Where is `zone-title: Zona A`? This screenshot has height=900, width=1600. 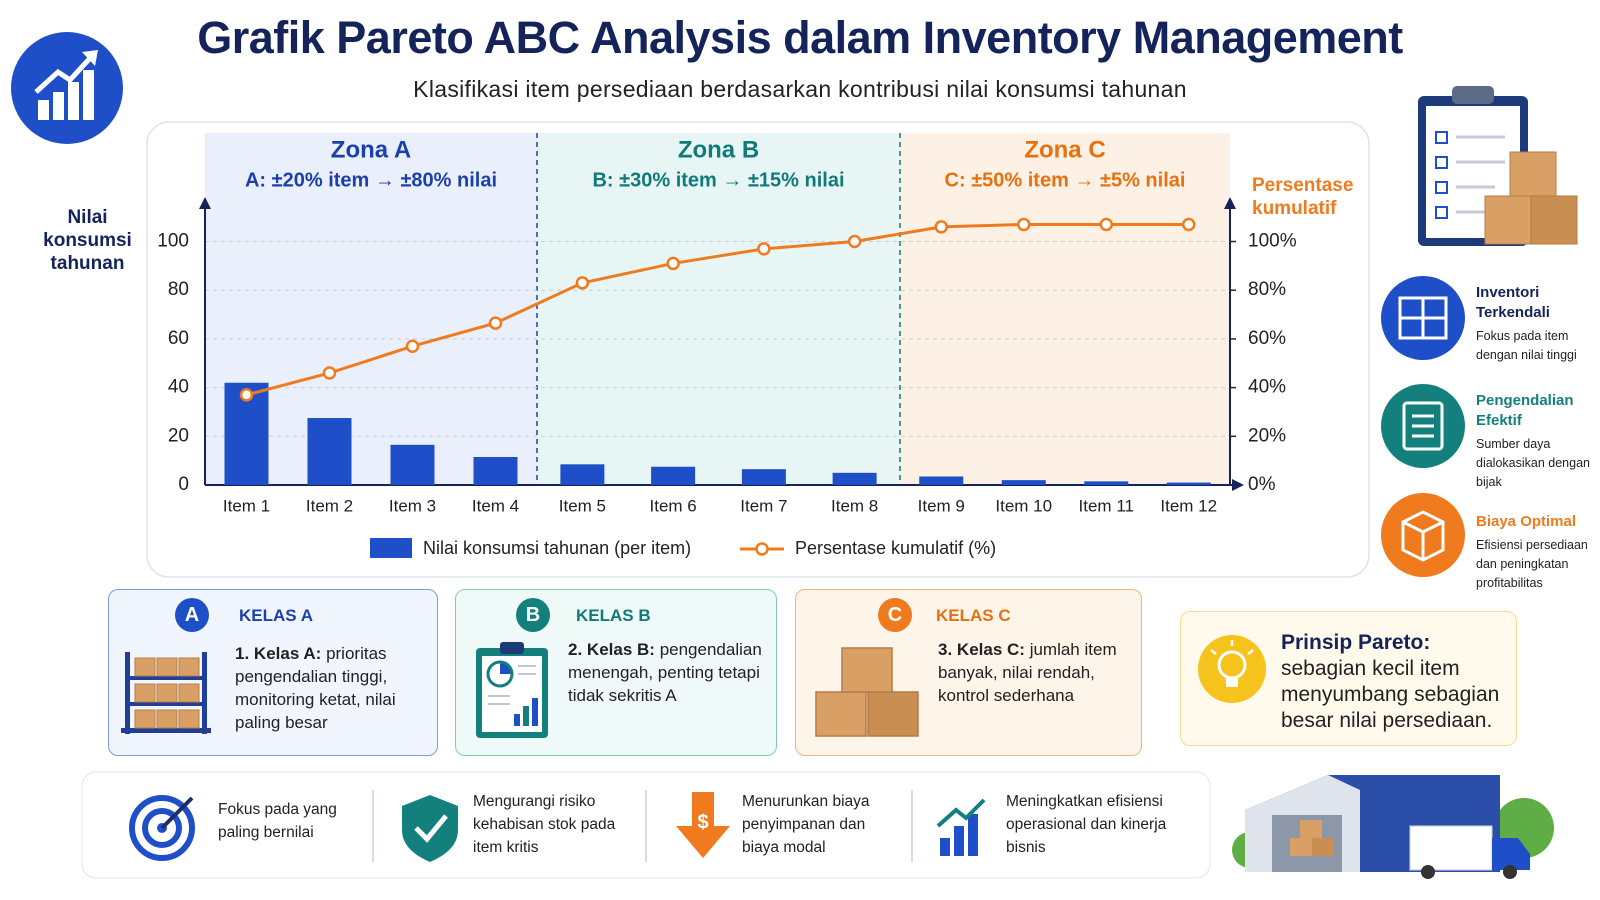
zone-title: Zona A is located at coordinates (371, 149).